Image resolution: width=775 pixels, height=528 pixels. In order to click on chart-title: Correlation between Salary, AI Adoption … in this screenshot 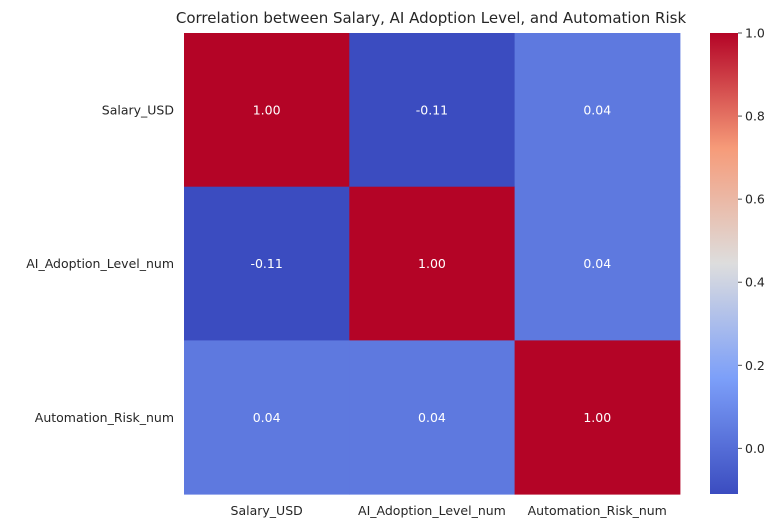, I will do `click(431, 18)`.